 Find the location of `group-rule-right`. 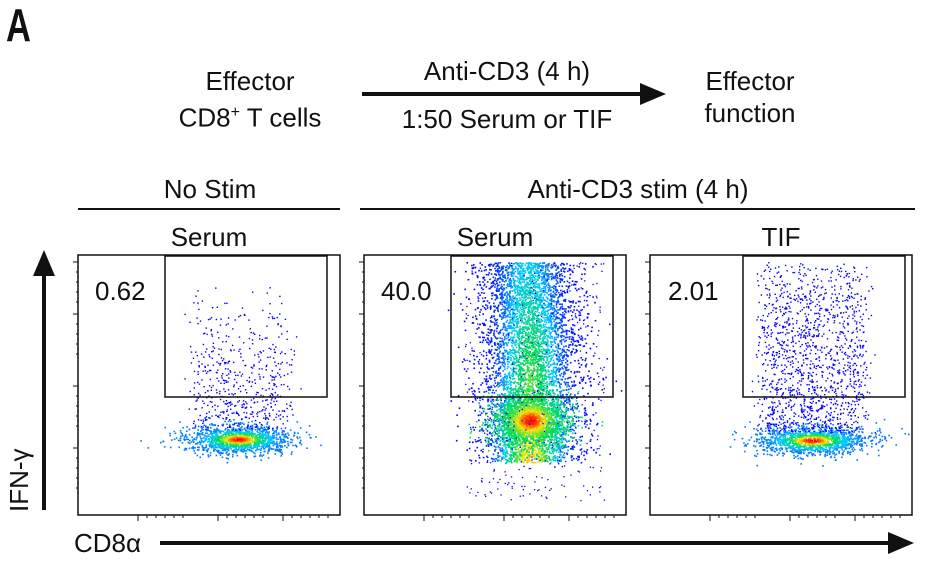

group-rule-right is located at coordinates (637, 209).